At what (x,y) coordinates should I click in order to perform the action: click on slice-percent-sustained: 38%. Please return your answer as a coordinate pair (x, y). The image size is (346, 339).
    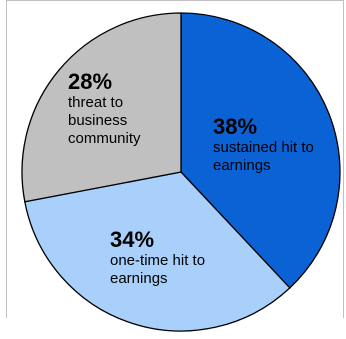
    Looking at the image, I should click on (235, 126).